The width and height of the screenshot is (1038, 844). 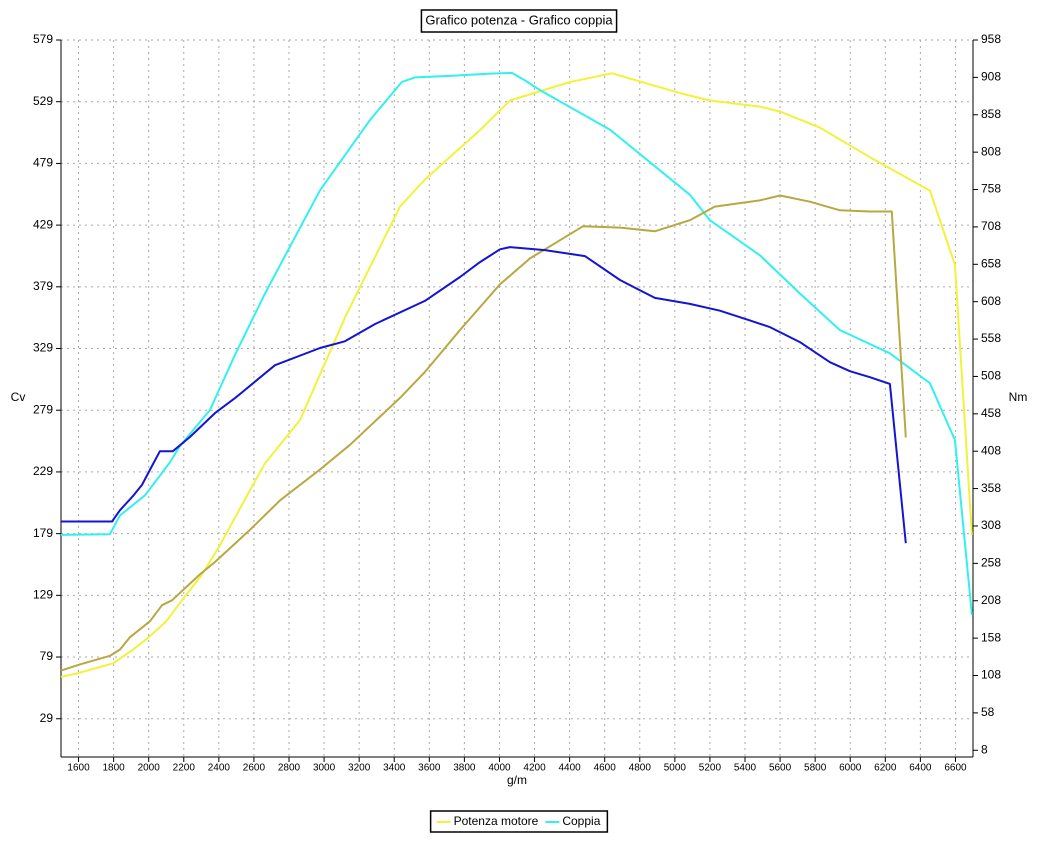 What do you see at coordinates (496, 821) in the screenshot?
I see `legend-label: Potenza motore` at bounding box center [496, 821].